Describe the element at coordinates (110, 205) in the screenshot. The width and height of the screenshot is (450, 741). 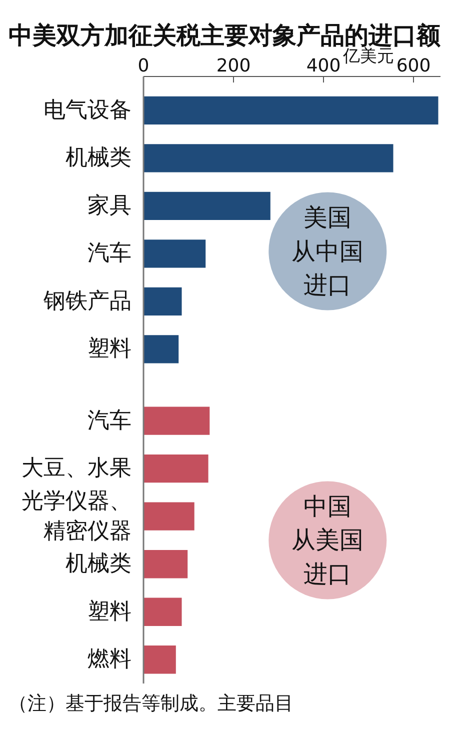
I see `y-tick-label: 家具` at that location.